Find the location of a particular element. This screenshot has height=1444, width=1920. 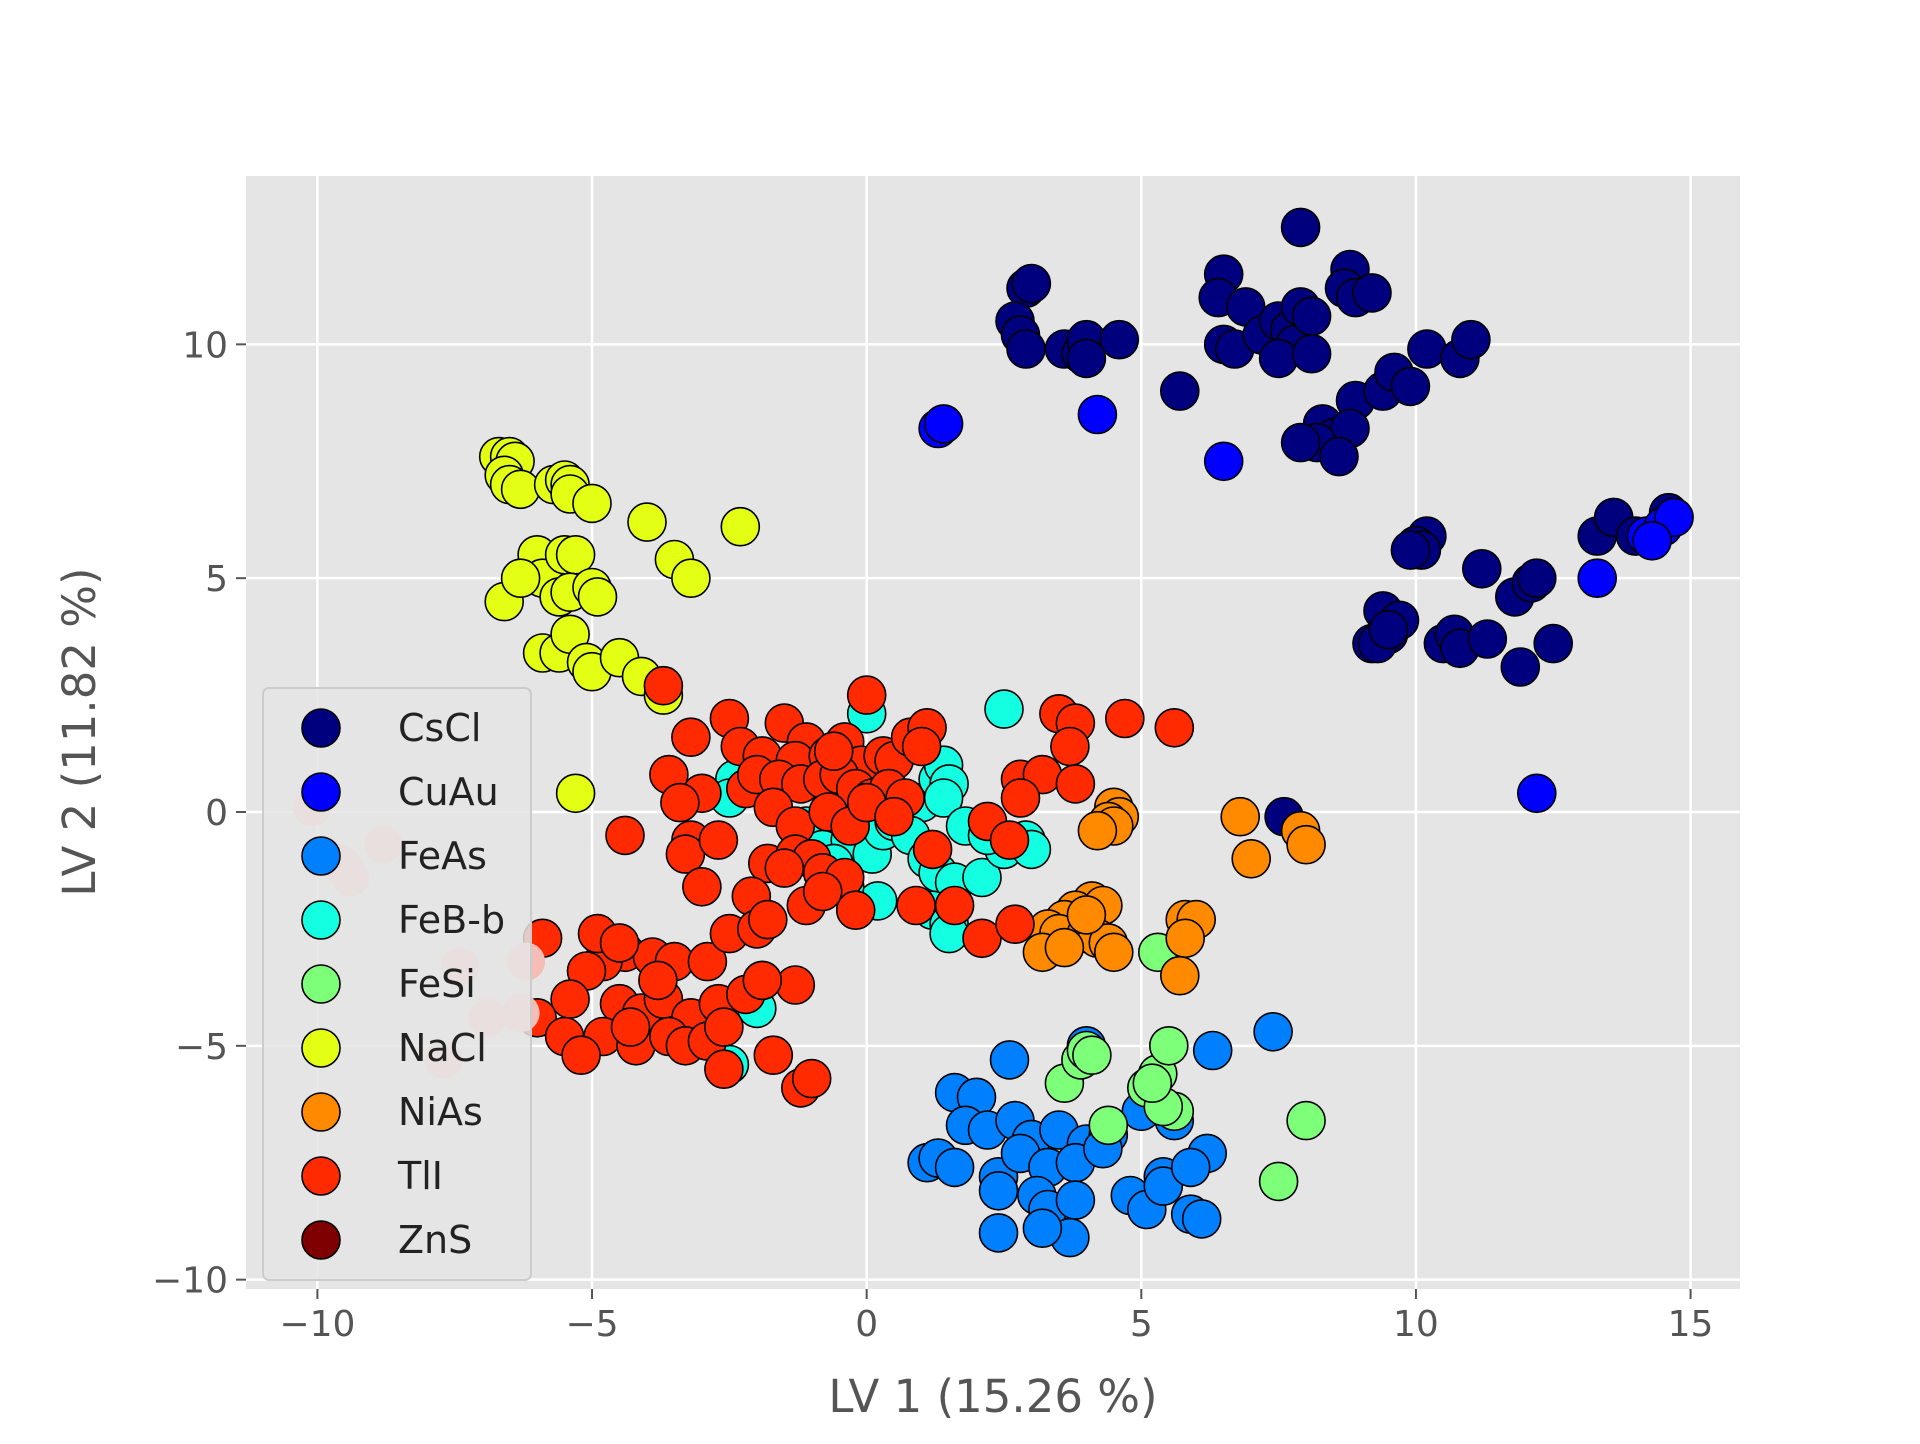

legend-label: ZnS is located at coordinates (435, 1240).